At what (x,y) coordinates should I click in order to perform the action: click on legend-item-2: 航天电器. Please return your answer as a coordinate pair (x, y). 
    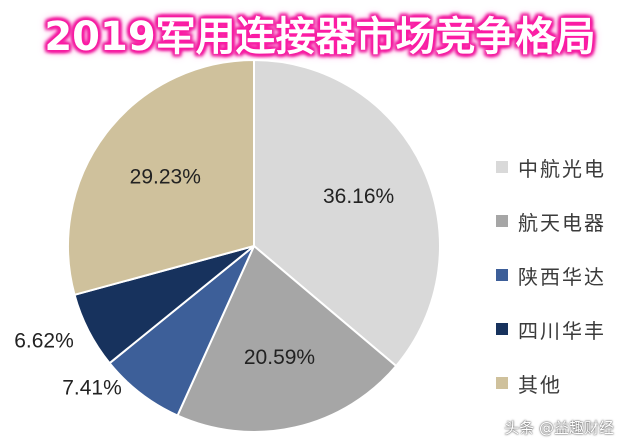
    Looking at the image, I should click on (566, 221).